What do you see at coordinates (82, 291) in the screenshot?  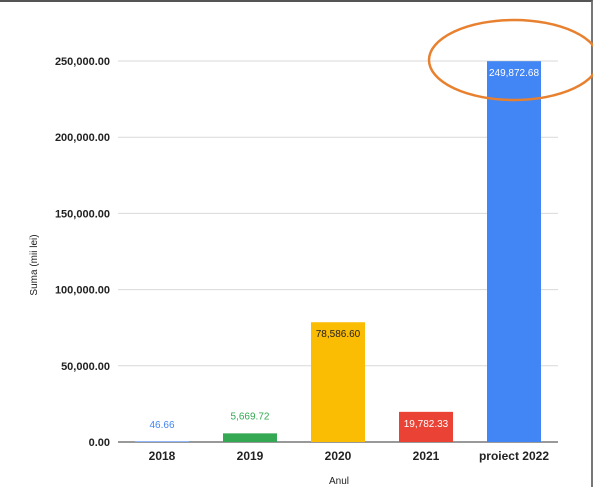 I see `y-tick-label: 100,000.00` at bounding box center [82, 291].